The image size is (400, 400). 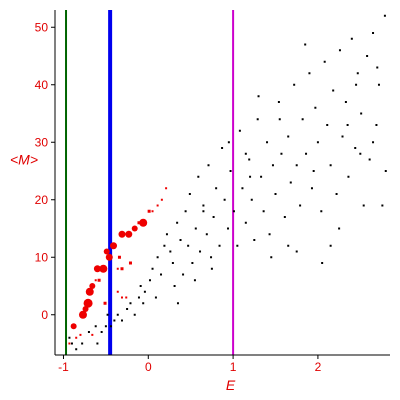 I want to click on y-tick-label: 20, so click(x=42, y=200).